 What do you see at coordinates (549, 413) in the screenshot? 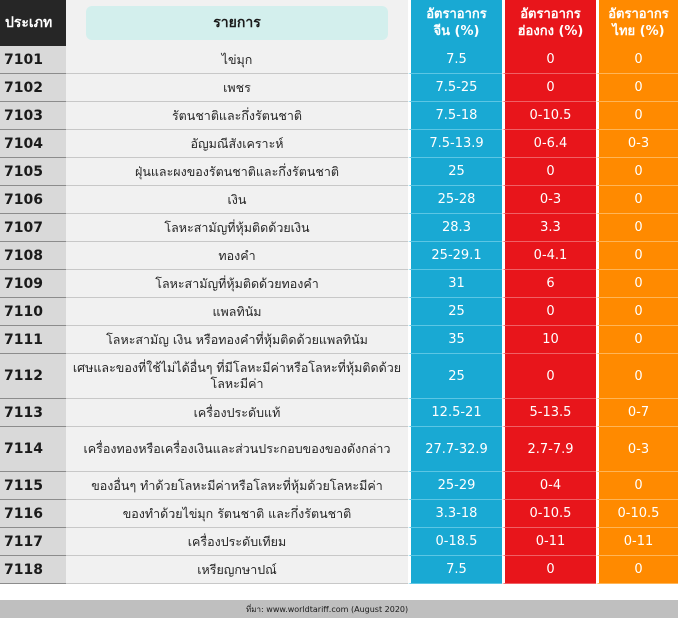
I see `hongkong-rate: 5-13.5` at bounding box center [549, 413].